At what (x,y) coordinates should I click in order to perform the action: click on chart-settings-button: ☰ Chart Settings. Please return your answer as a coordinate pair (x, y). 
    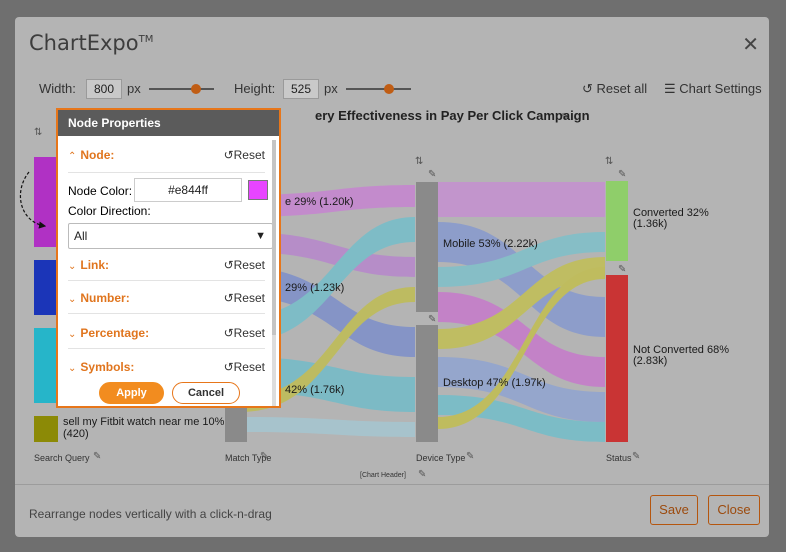
    Looking at the image, I should click on (713, 89).